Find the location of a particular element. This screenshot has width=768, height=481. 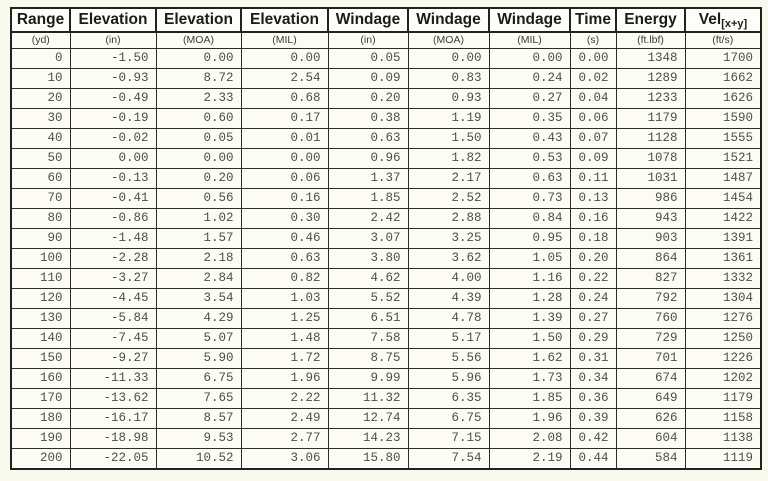

cell: 20 is located at coordinates (40, 98).